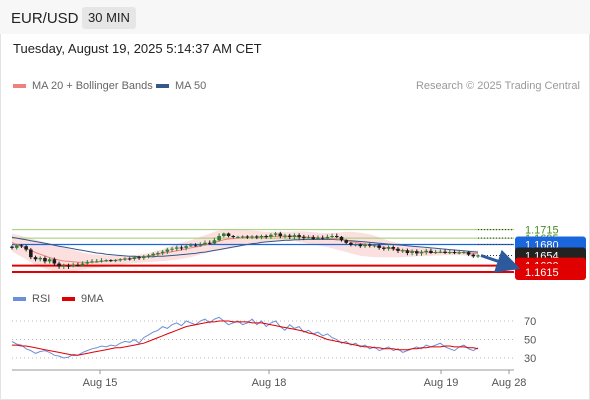 Image resolution: width=590 pixels, height=400 pixels. Describe the element at coordinates (530, 341) in the screenshot. I see `rsi-tick-50: 50` at that location.